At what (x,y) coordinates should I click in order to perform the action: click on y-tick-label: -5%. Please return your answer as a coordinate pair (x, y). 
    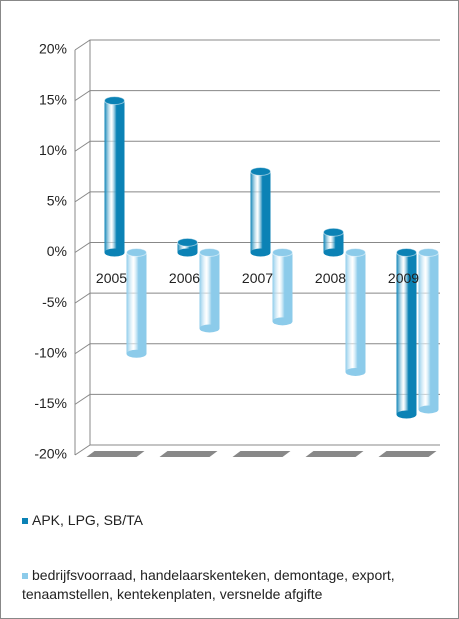
    Looking at the image, I should click on (54, 302).